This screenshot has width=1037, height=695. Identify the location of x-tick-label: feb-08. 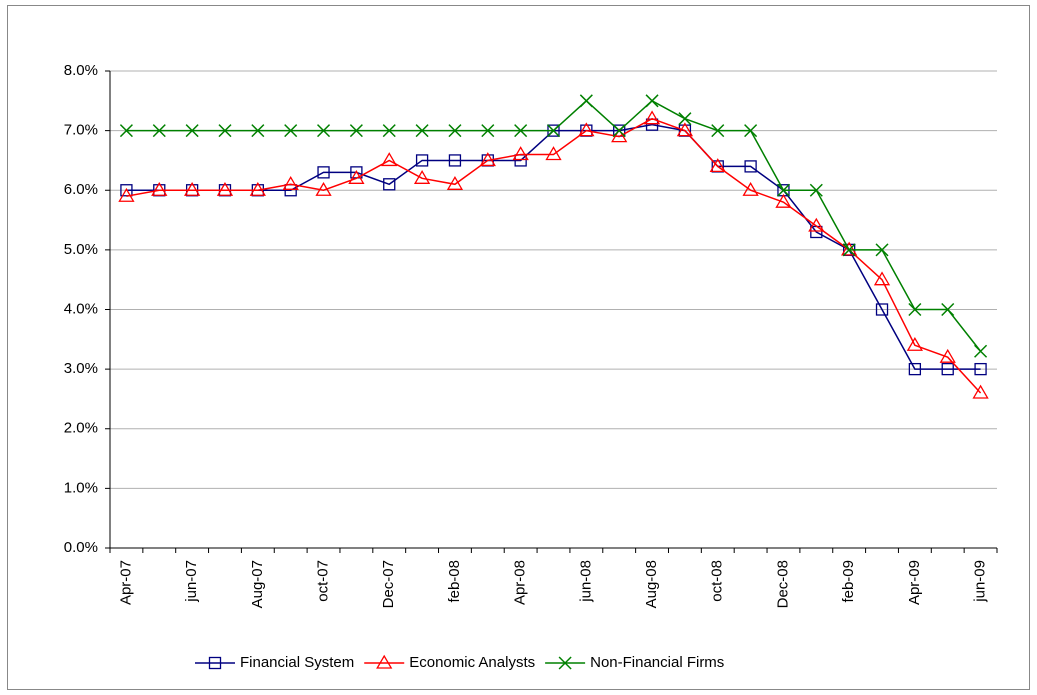
(454, 581).